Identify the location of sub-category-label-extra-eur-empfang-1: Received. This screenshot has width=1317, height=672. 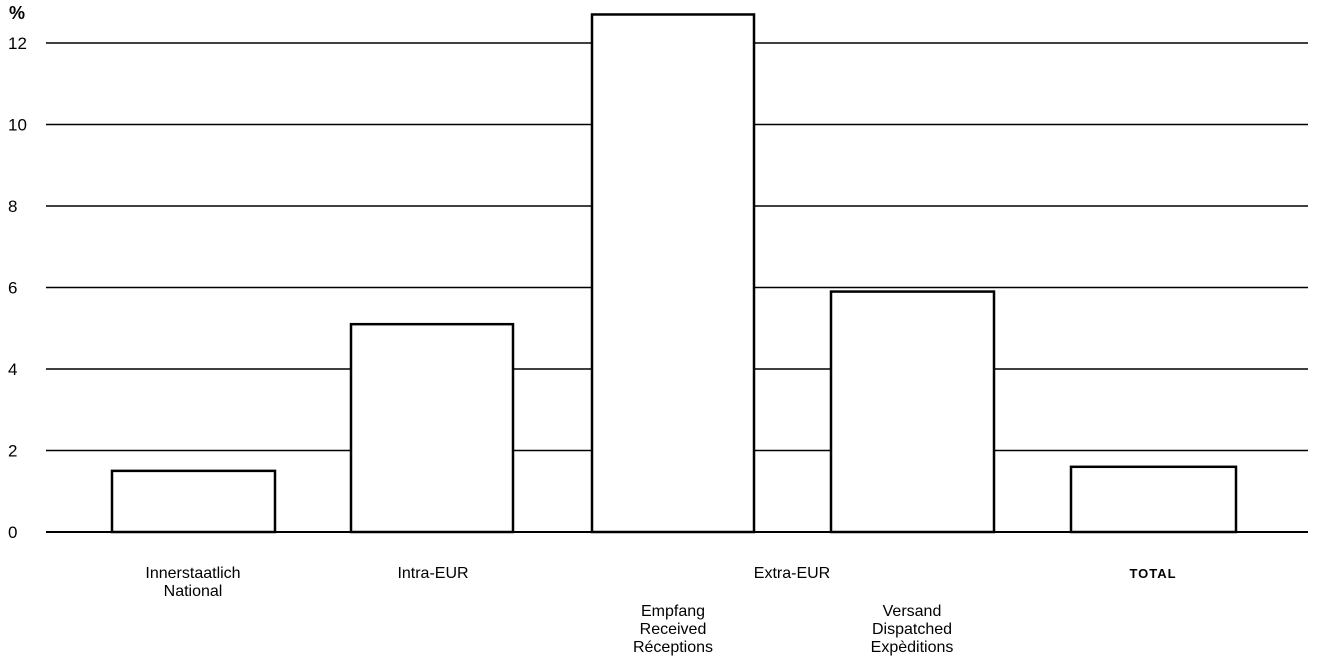
(673, 629).